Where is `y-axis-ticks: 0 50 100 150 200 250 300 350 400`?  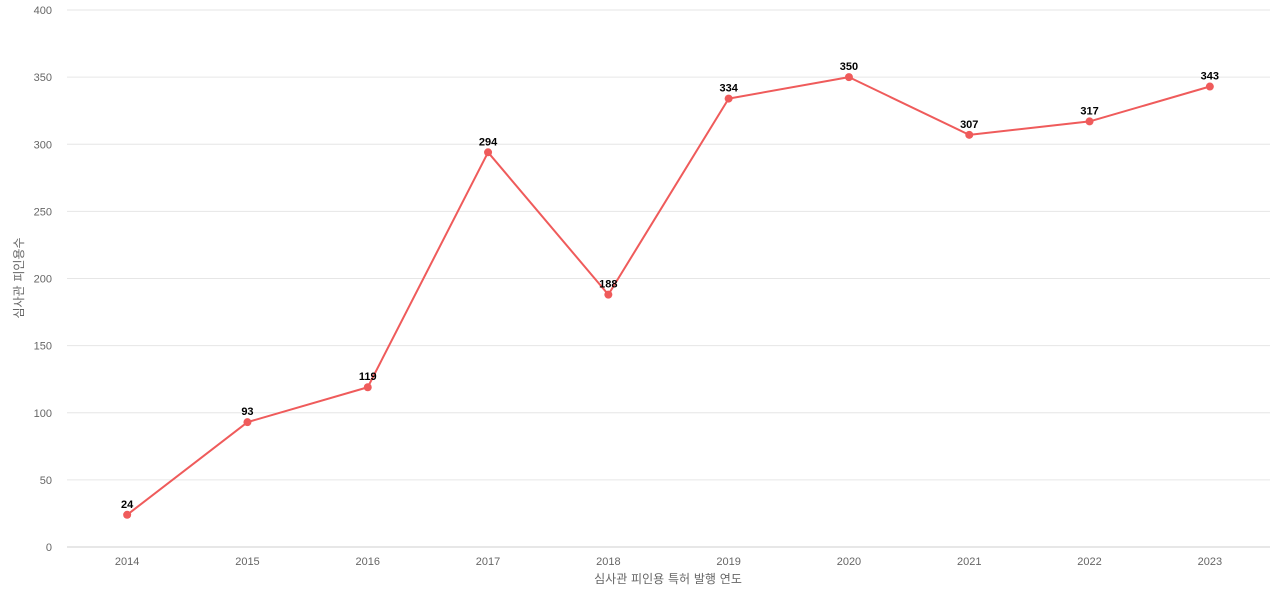
y-axis-ticks: 0 50 100 150 200 250 300 350 400 is located at coordinates (43, 279).